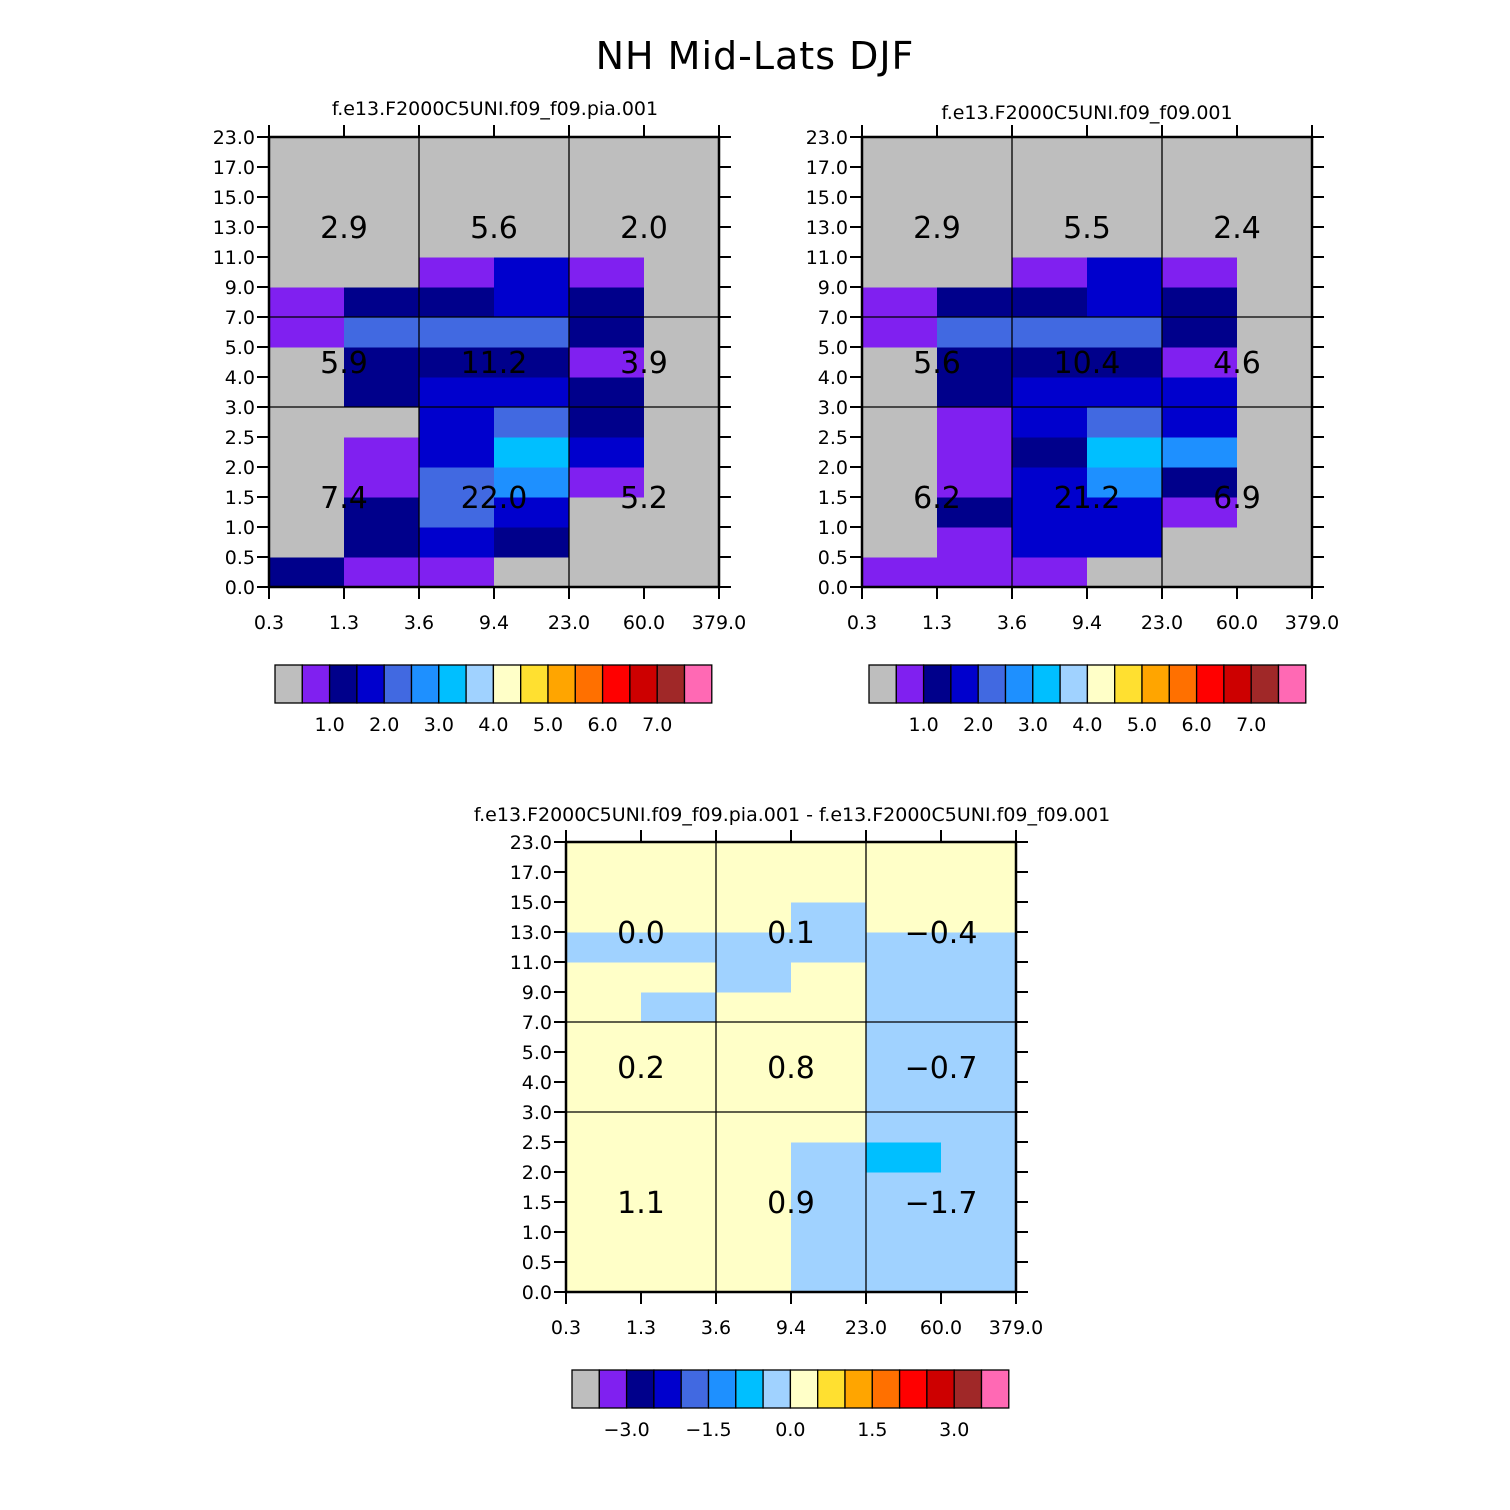  I want to click on y-tick-label: 23.0, so click(531, 843).